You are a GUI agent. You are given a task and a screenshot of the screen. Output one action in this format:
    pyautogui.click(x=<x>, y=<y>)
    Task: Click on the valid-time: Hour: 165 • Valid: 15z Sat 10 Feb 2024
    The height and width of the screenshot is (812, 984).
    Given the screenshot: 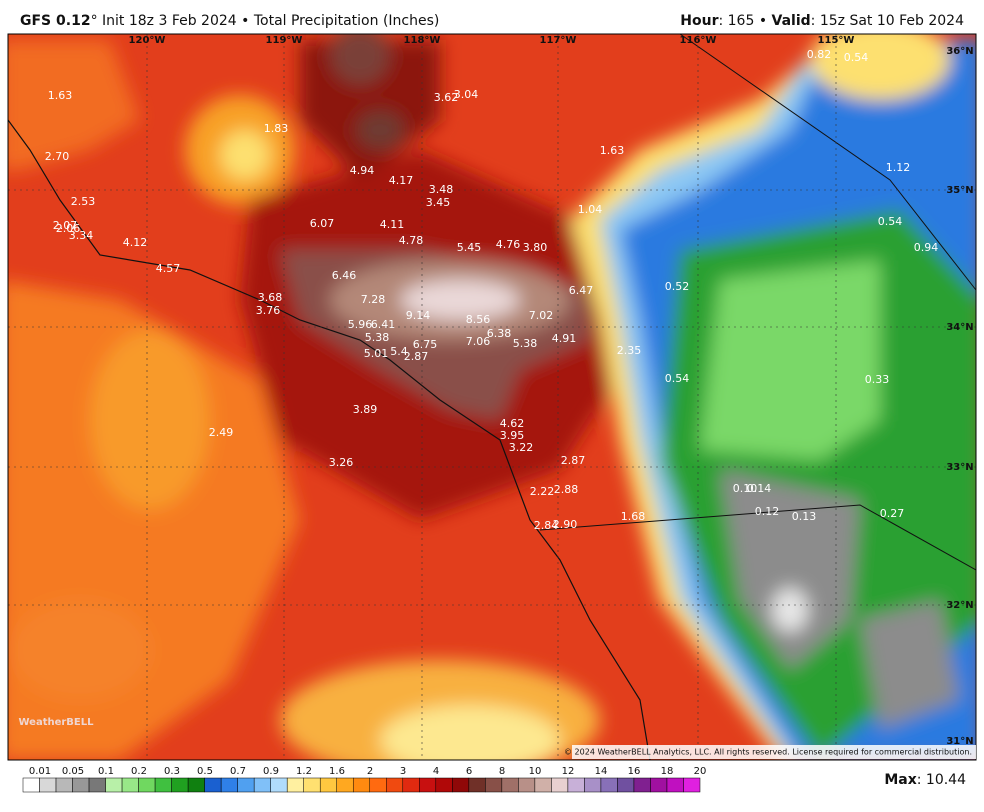 What is the action you would take?
    pyautogui.click(x=822, y=21)
    